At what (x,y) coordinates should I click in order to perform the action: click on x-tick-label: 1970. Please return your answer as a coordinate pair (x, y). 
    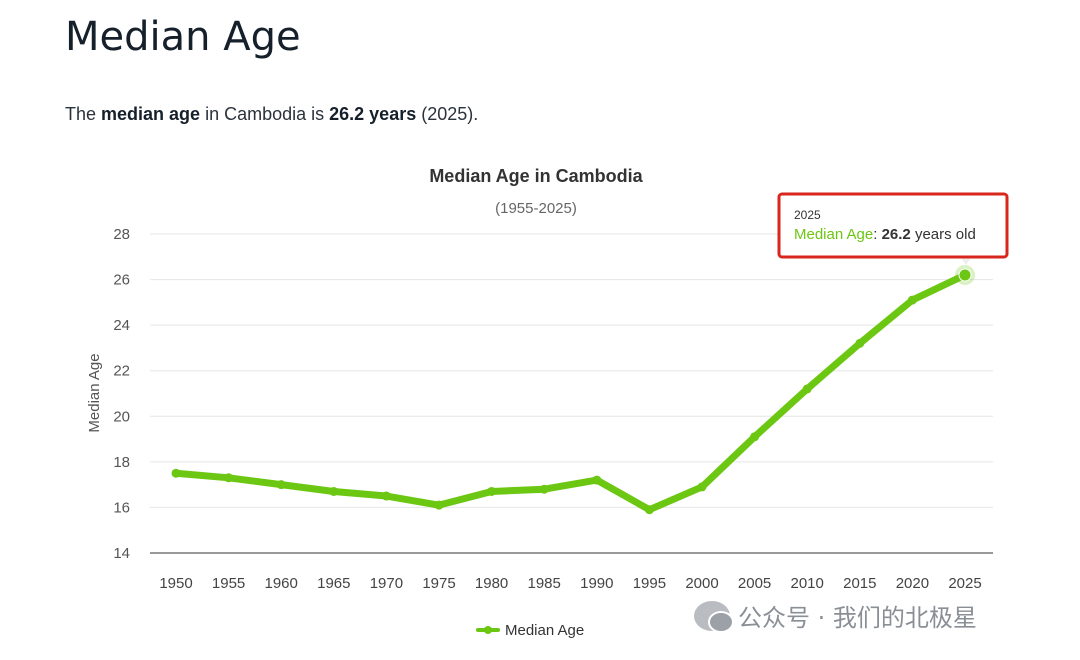
    Looking at the image, I should click on (386, 583).